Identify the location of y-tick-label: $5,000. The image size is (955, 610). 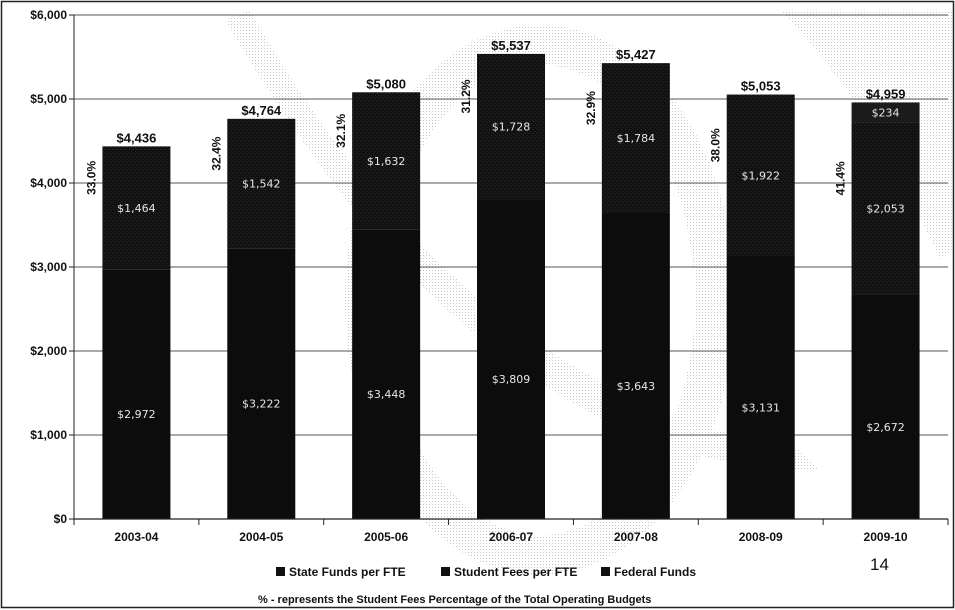
(48, 99).